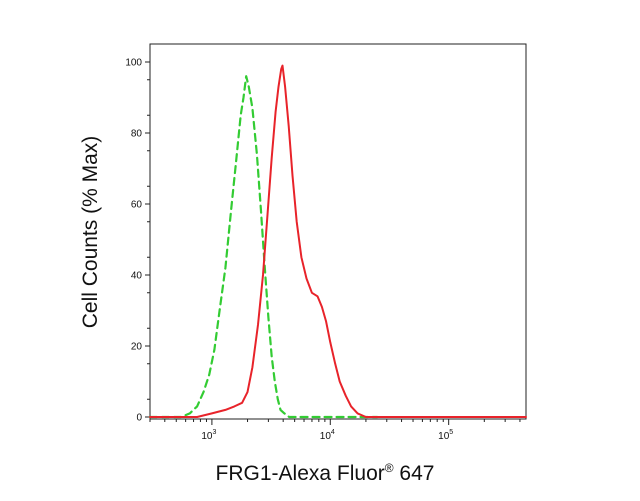 This screenshot has height=501, width=640. I want to click on x-tick-exponent: 4, so click(333, 432).